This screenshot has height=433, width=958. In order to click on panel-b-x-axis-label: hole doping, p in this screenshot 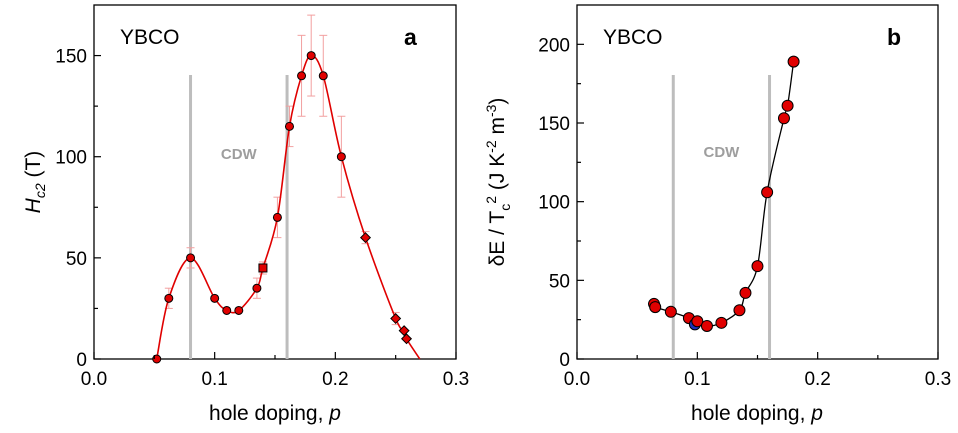, I will do `click(757, 413)`.